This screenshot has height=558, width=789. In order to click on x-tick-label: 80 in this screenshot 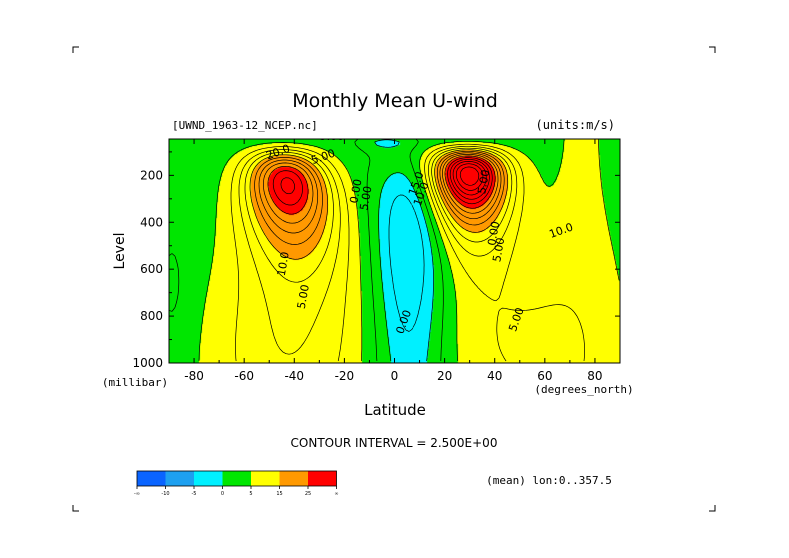, I will do `click(594, 376)`.